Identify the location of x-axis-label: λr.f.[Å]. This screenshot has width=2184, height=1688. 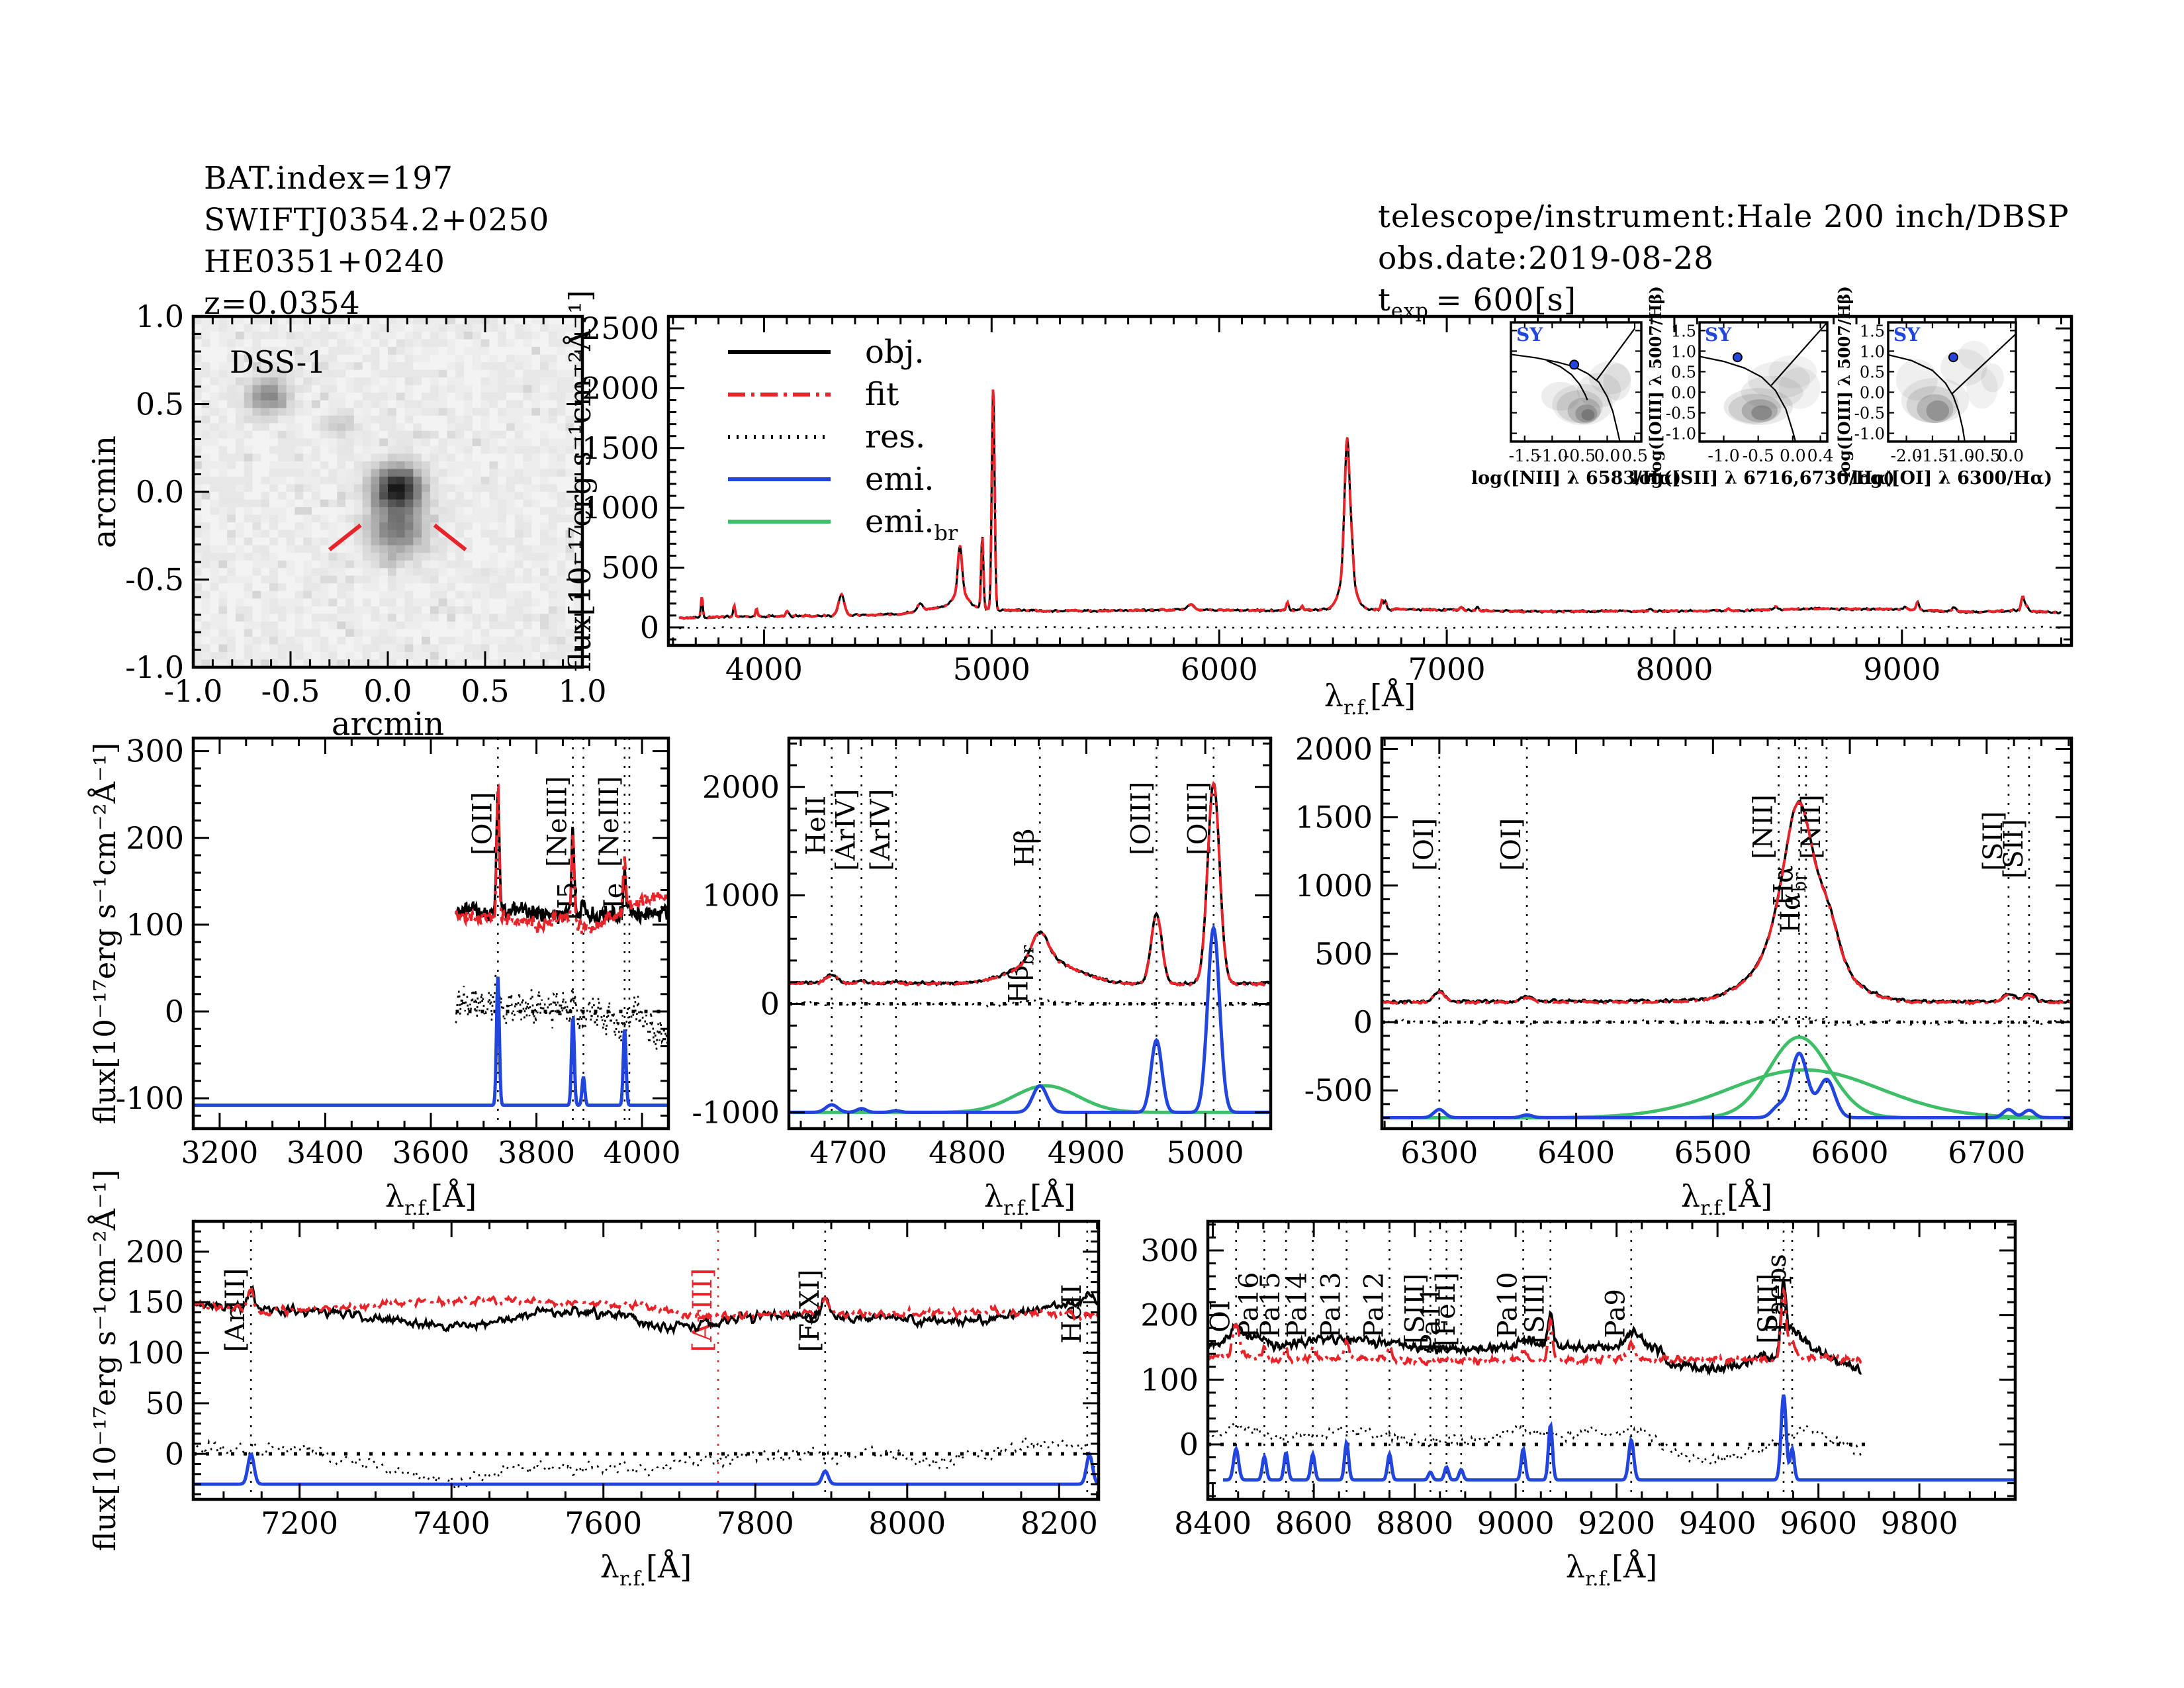
(1612, 1569).